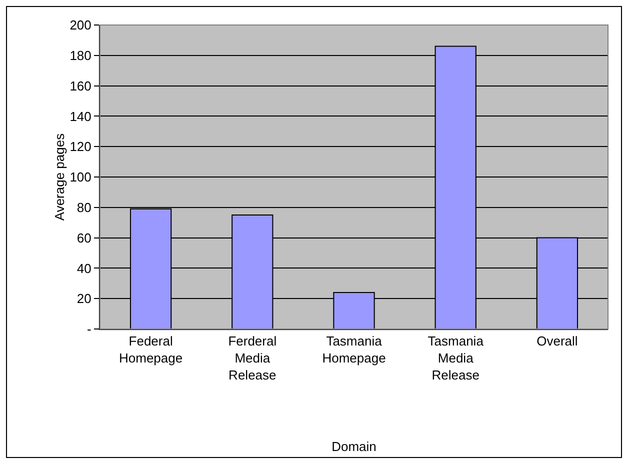 The width and height of the screenshot is (628, 464). What do you see at coordinates (354, 446) in the screenshot?
I see `x-axis-title: Domain` at bounding box center [354, 446].